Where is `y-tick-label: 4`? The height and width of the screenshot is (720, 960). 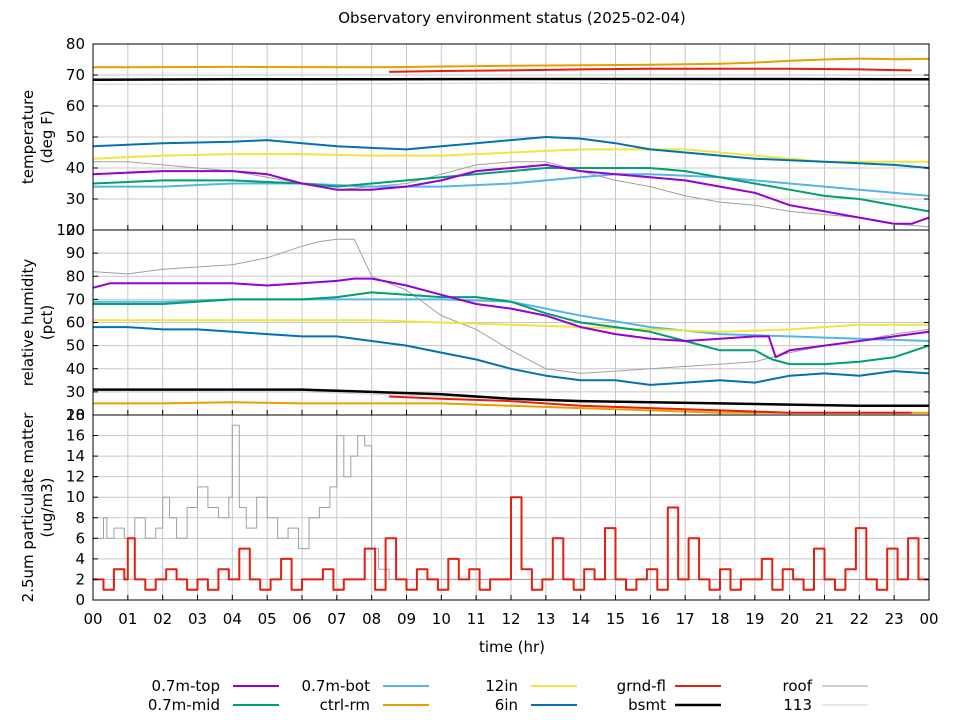 y-tick-label: 4 is located at coordinates (80, 559).